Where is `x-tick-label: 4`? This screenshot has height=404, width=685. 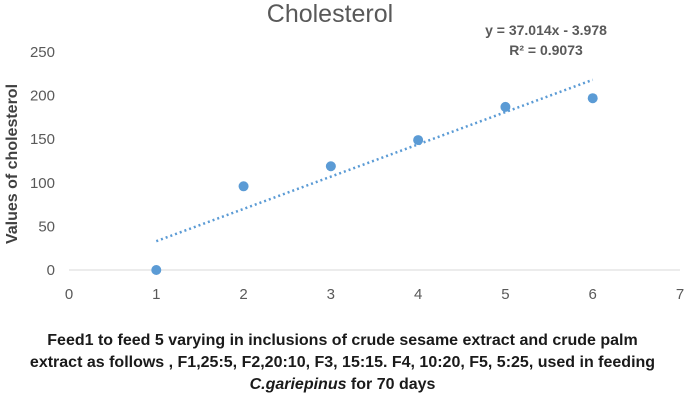 x-tick-label: 4 is located at coordinates (418, 294).